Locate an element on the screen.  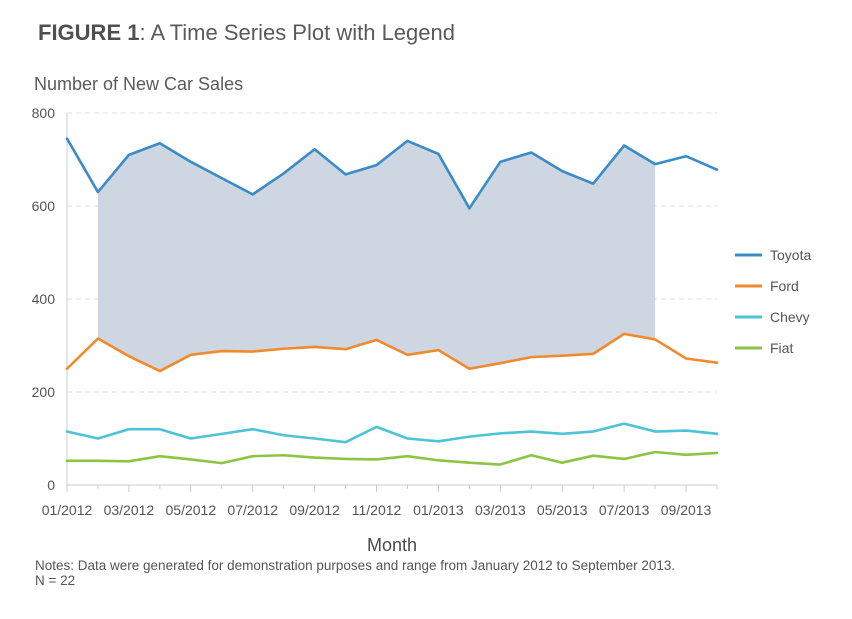
x-tick-label: 03/2012 is located at coordinates (129, 510).